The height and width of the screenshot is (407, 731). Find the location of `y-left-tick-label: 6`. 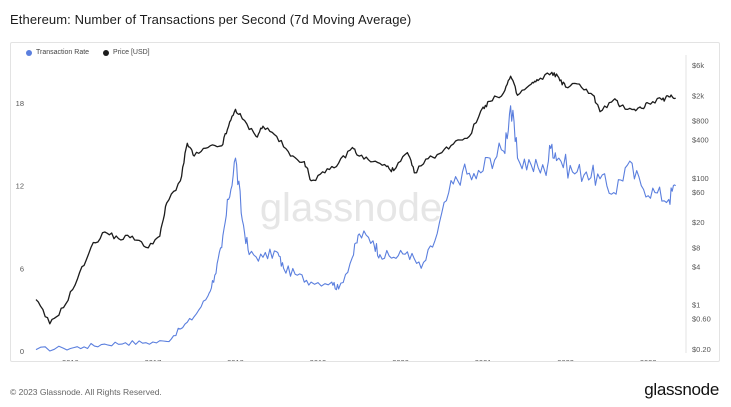

y-left-tick-label: 6 is located at coordinates (22, 268).